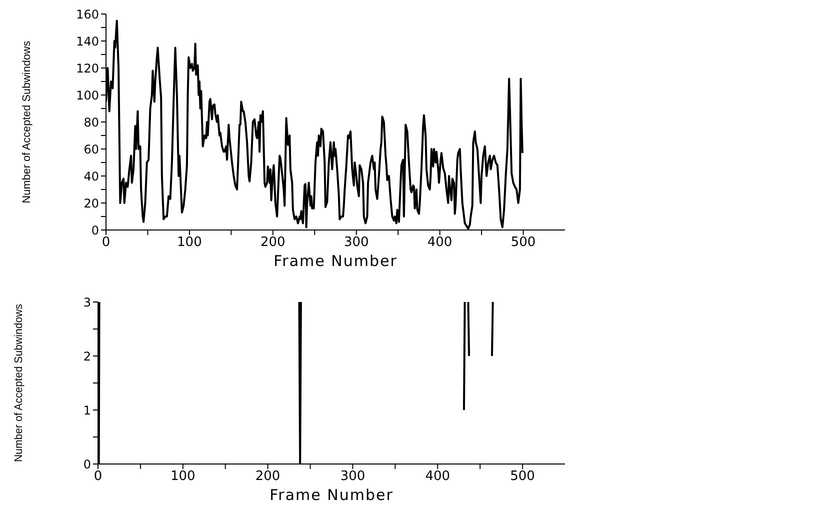  I want to click on y-tick-label: 3, so click(87, 302).